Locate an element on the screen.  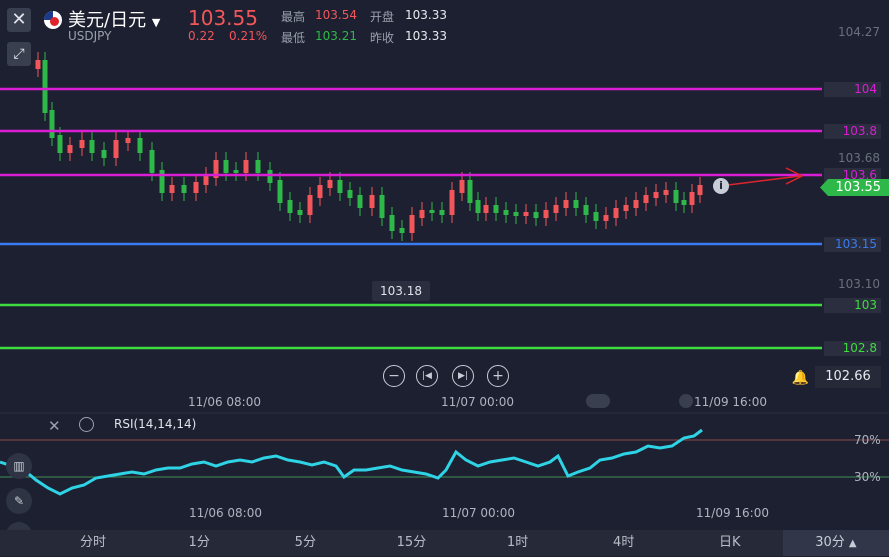
hline-tag-102-8: 102.8 is located at coordinates (852, 348).